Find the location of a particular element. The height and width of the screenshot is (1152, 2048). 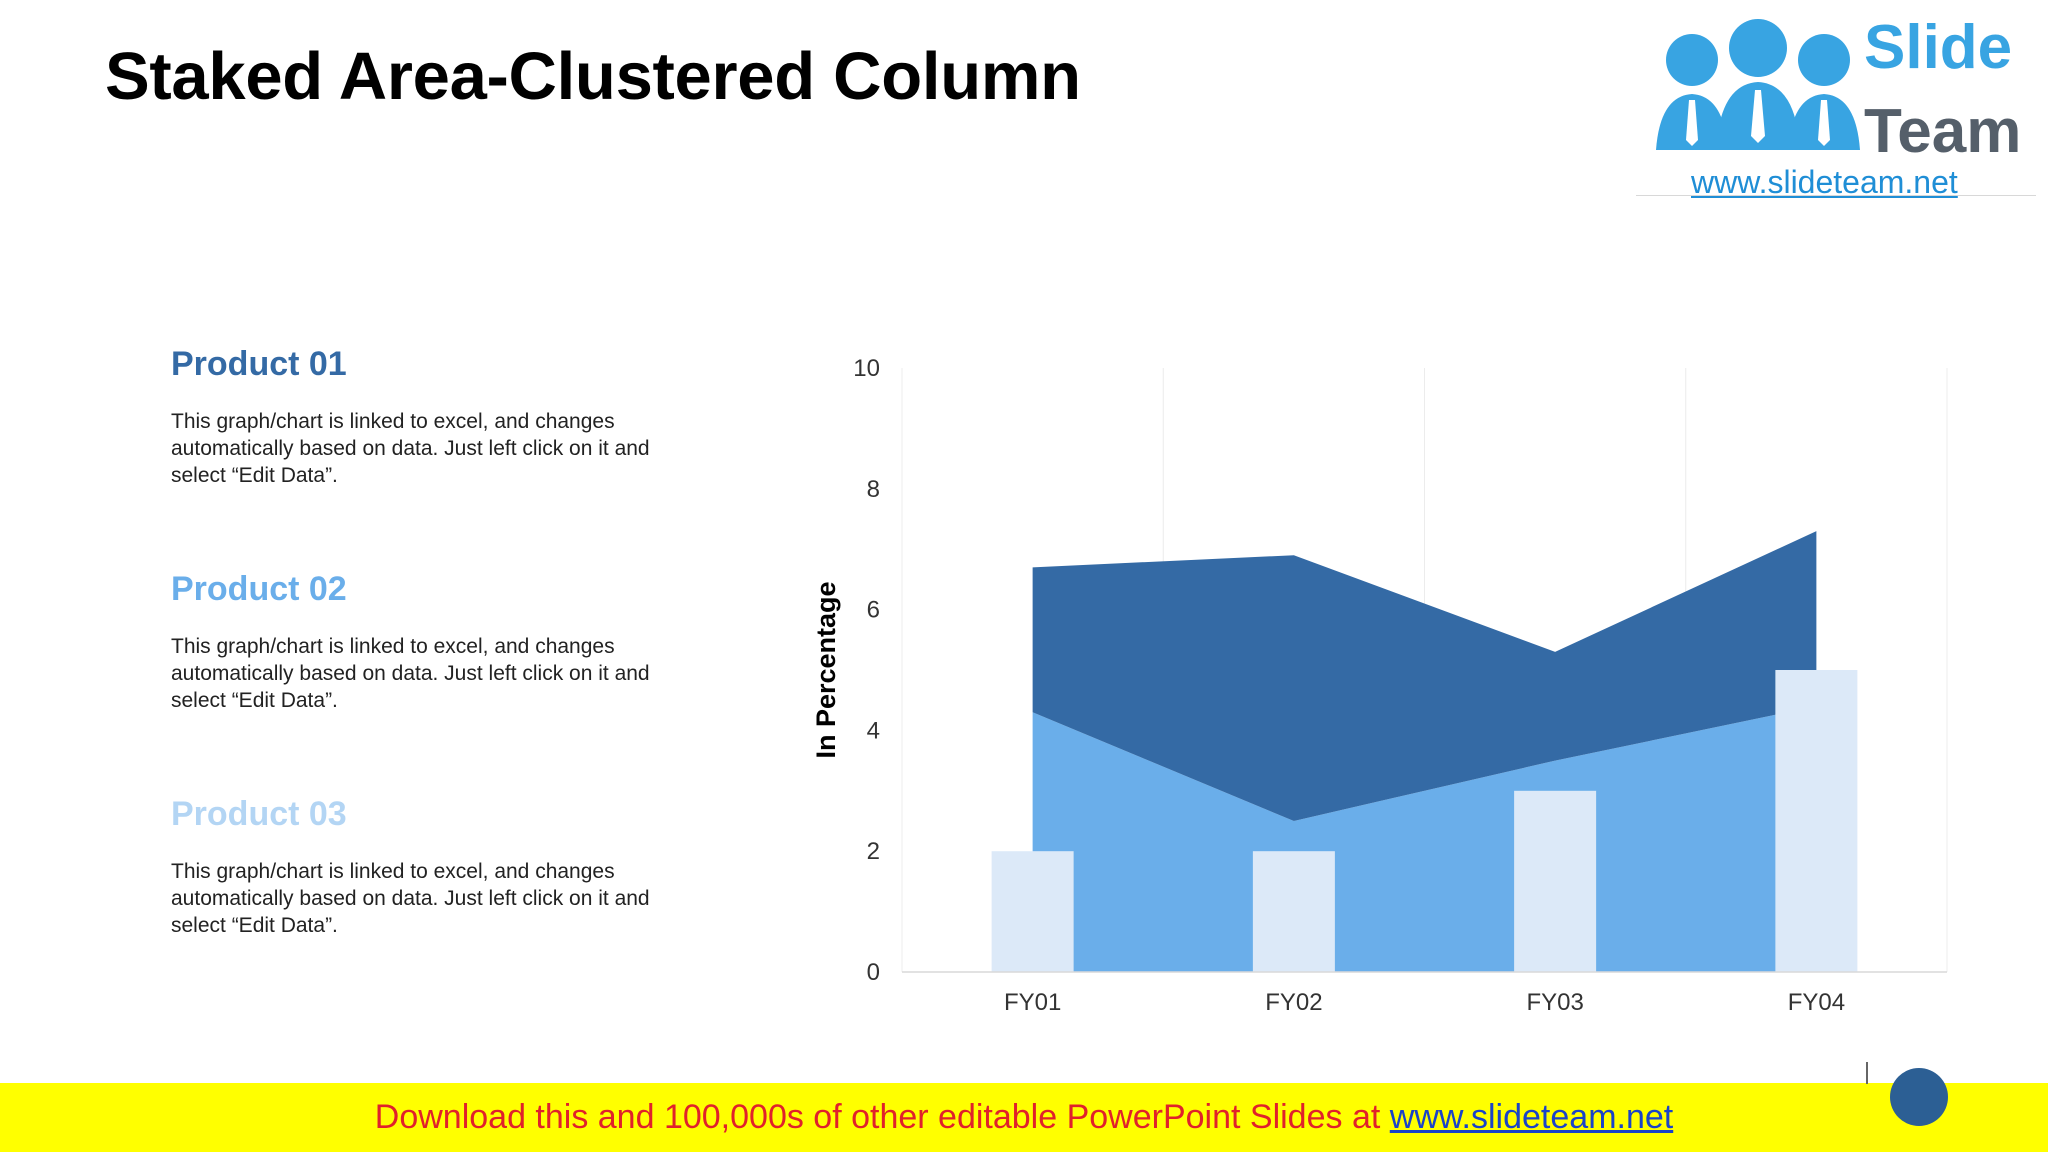

page-number-badge is located at coordinates (1919, 1097).